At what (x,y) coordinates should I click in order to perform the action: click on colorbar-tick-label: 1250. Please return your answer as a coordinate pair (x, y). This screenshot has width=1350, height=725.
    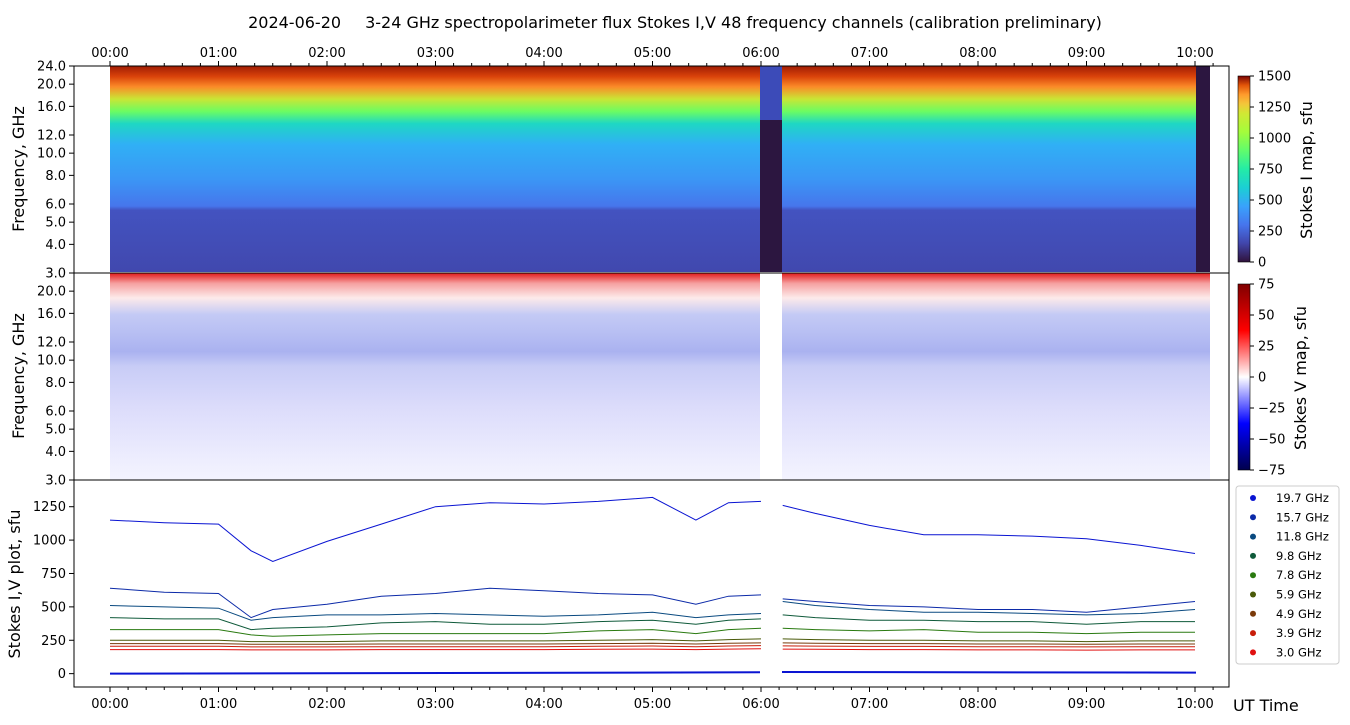
    Looking at the image, I should click on (1274, 108).